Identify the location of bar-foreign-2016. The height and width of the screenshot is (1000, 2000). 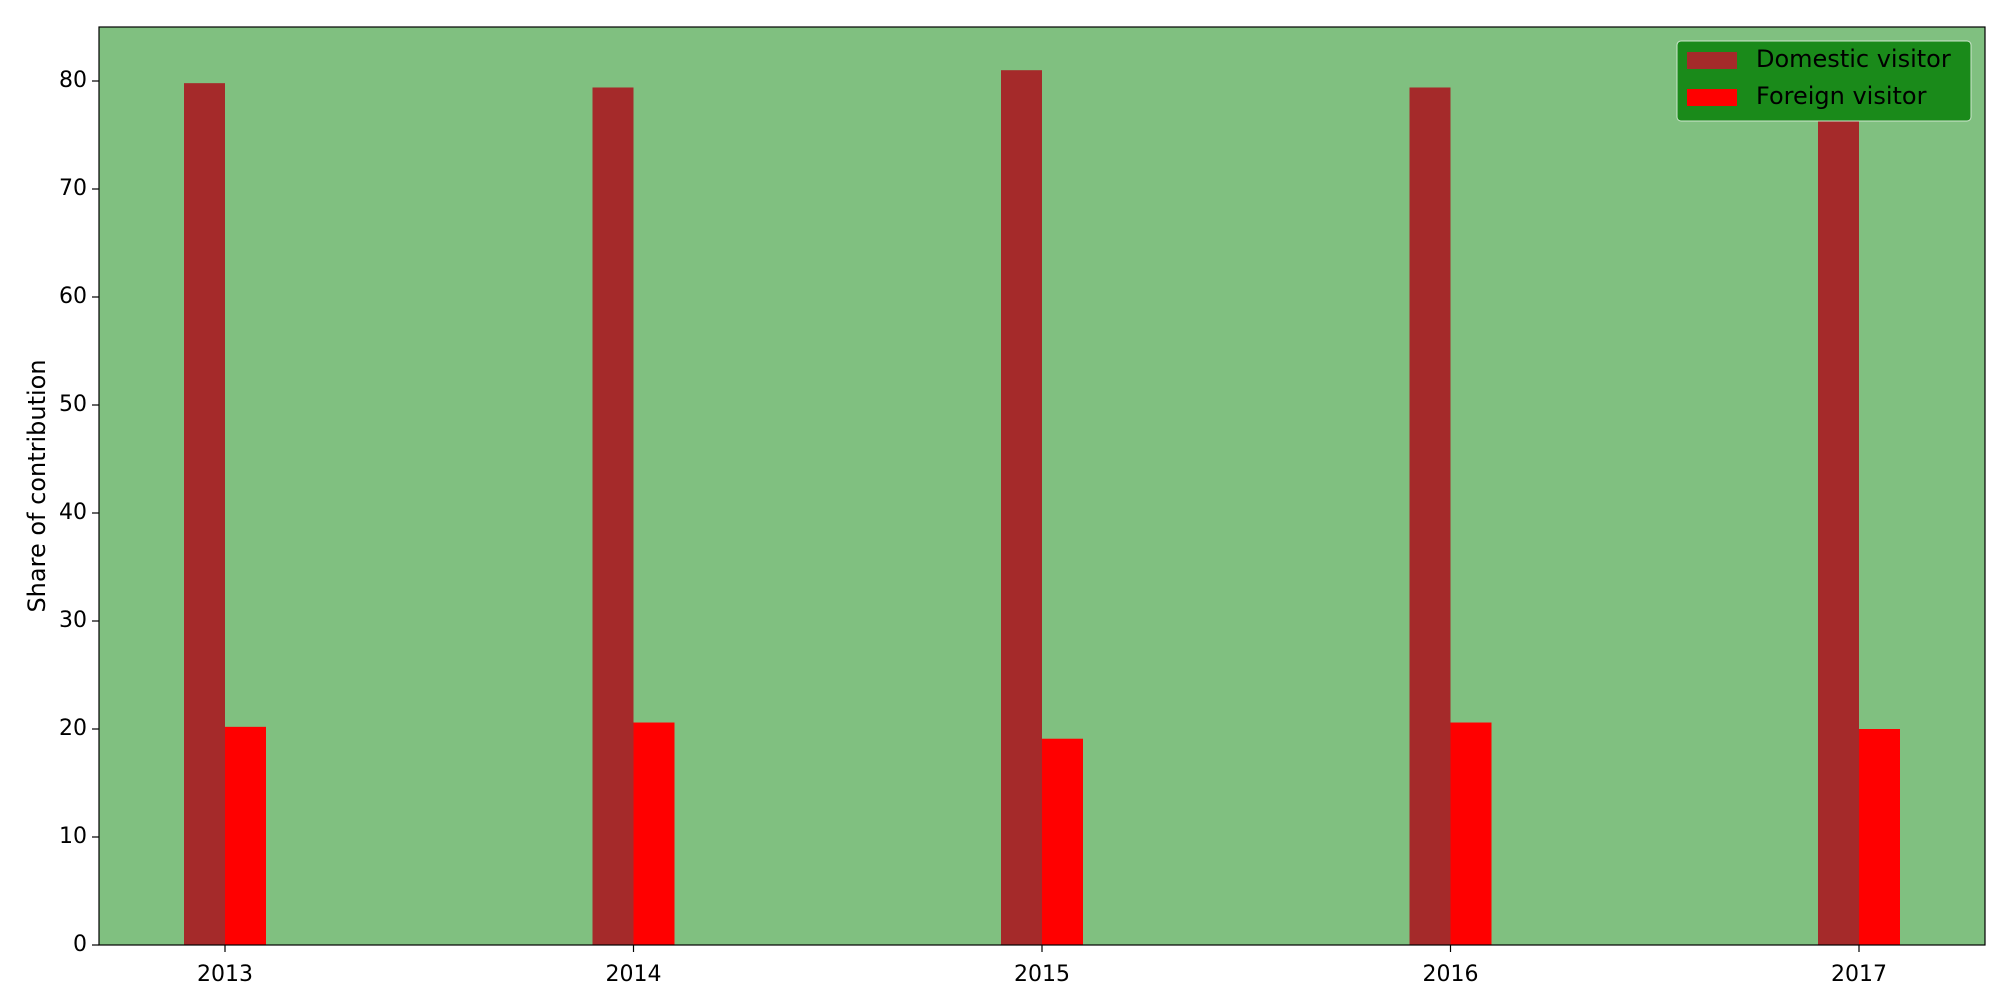
(1471, 833).